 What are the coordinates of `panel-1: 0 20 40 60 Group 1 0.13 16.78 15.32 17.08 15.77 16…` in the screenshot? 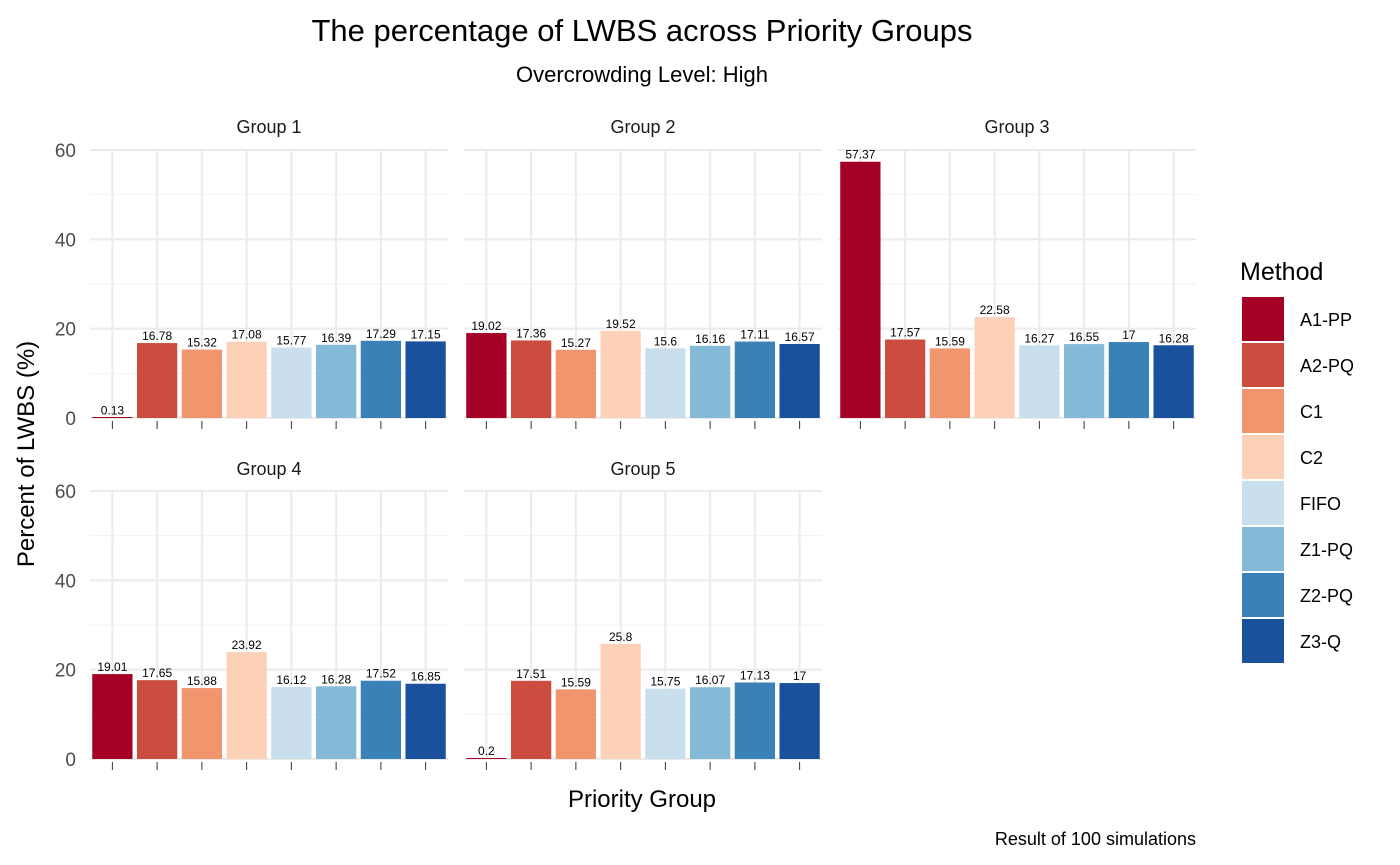 It's located at (251, 273).